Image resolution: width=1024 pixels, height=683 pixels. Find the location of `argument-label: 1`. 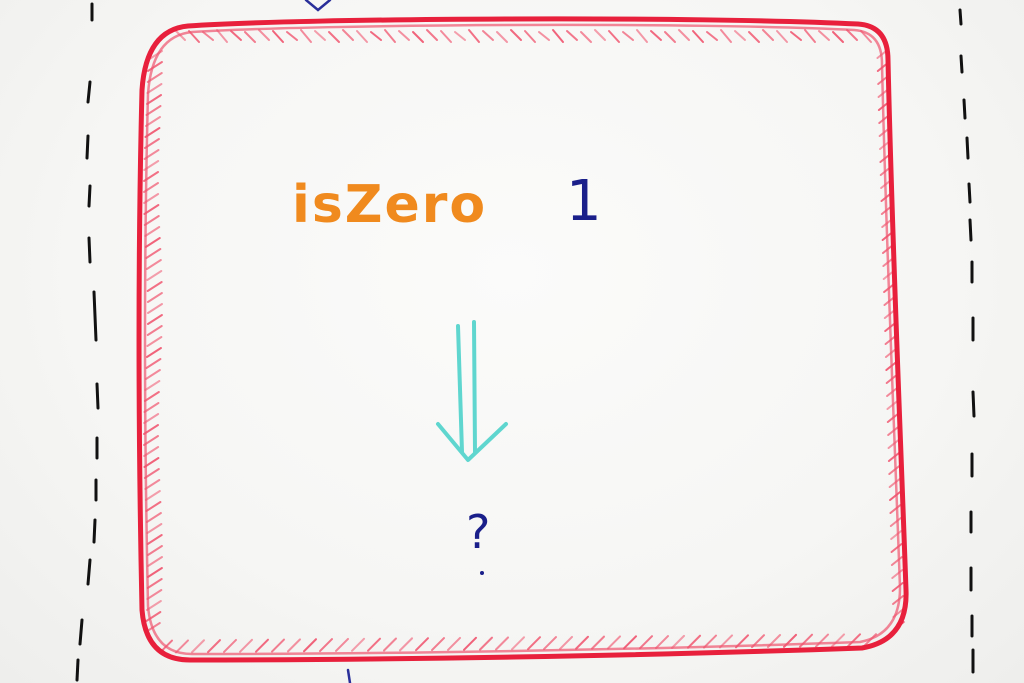

argument-label: 1 is located at coordinates (584, 201).